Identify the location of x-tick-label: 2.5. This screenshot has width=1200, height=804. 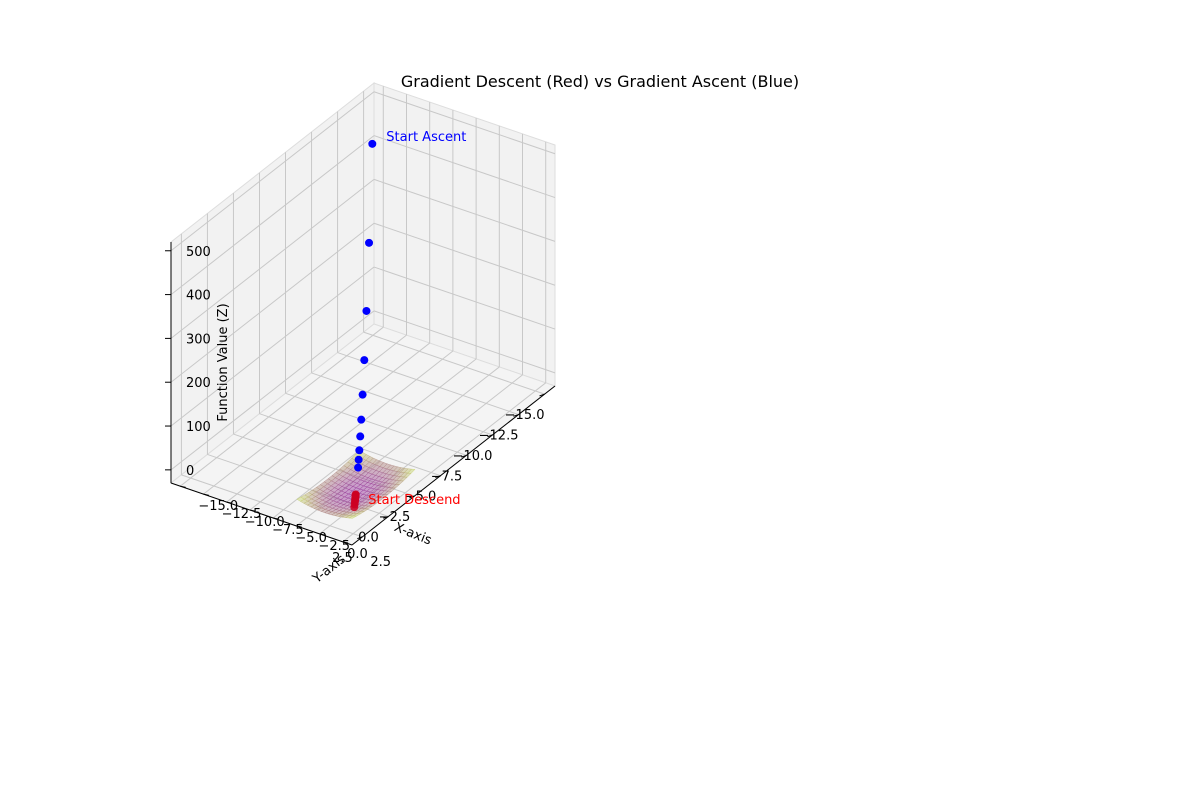
(342, 558).